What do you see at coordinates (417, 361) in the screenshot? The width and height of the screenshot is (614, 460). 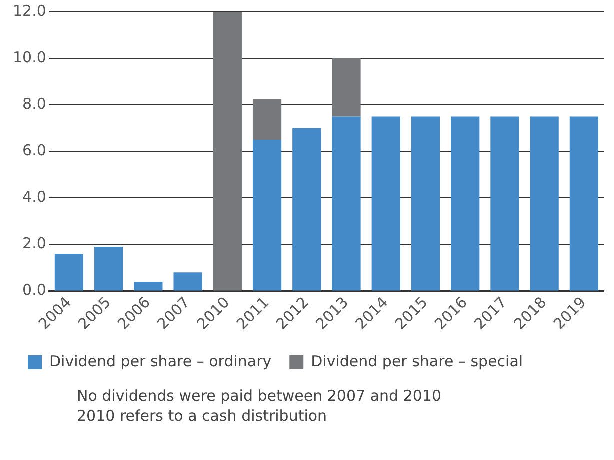 I see `legend-label: Dividend per share – special` at bounding box center [417, 361].